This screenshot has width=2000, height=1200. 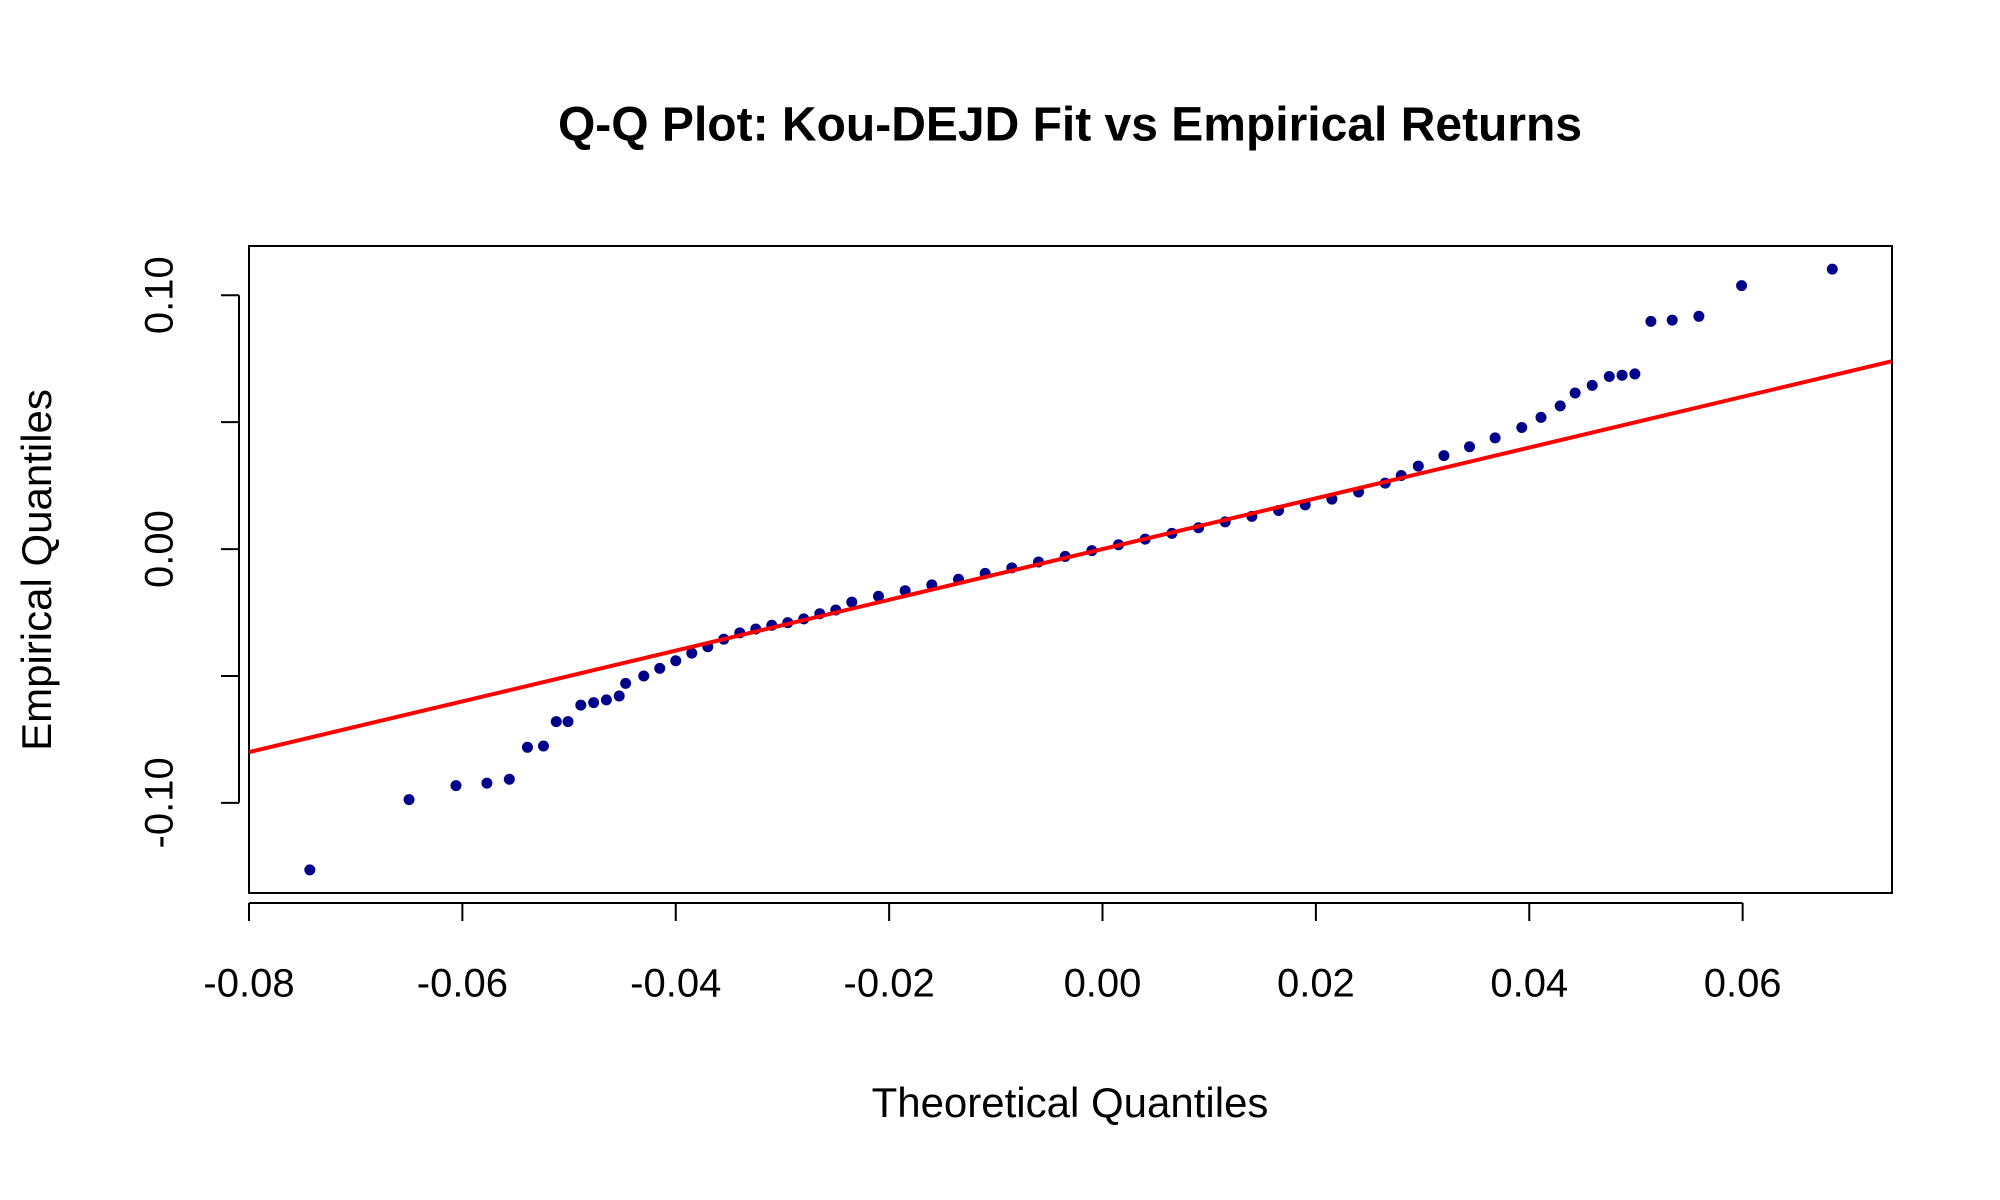 What do you see at coordinates (1316, 984) in the screenshot?
I see `x-tick-label: 0.02` at bounding box center [1316, 984].